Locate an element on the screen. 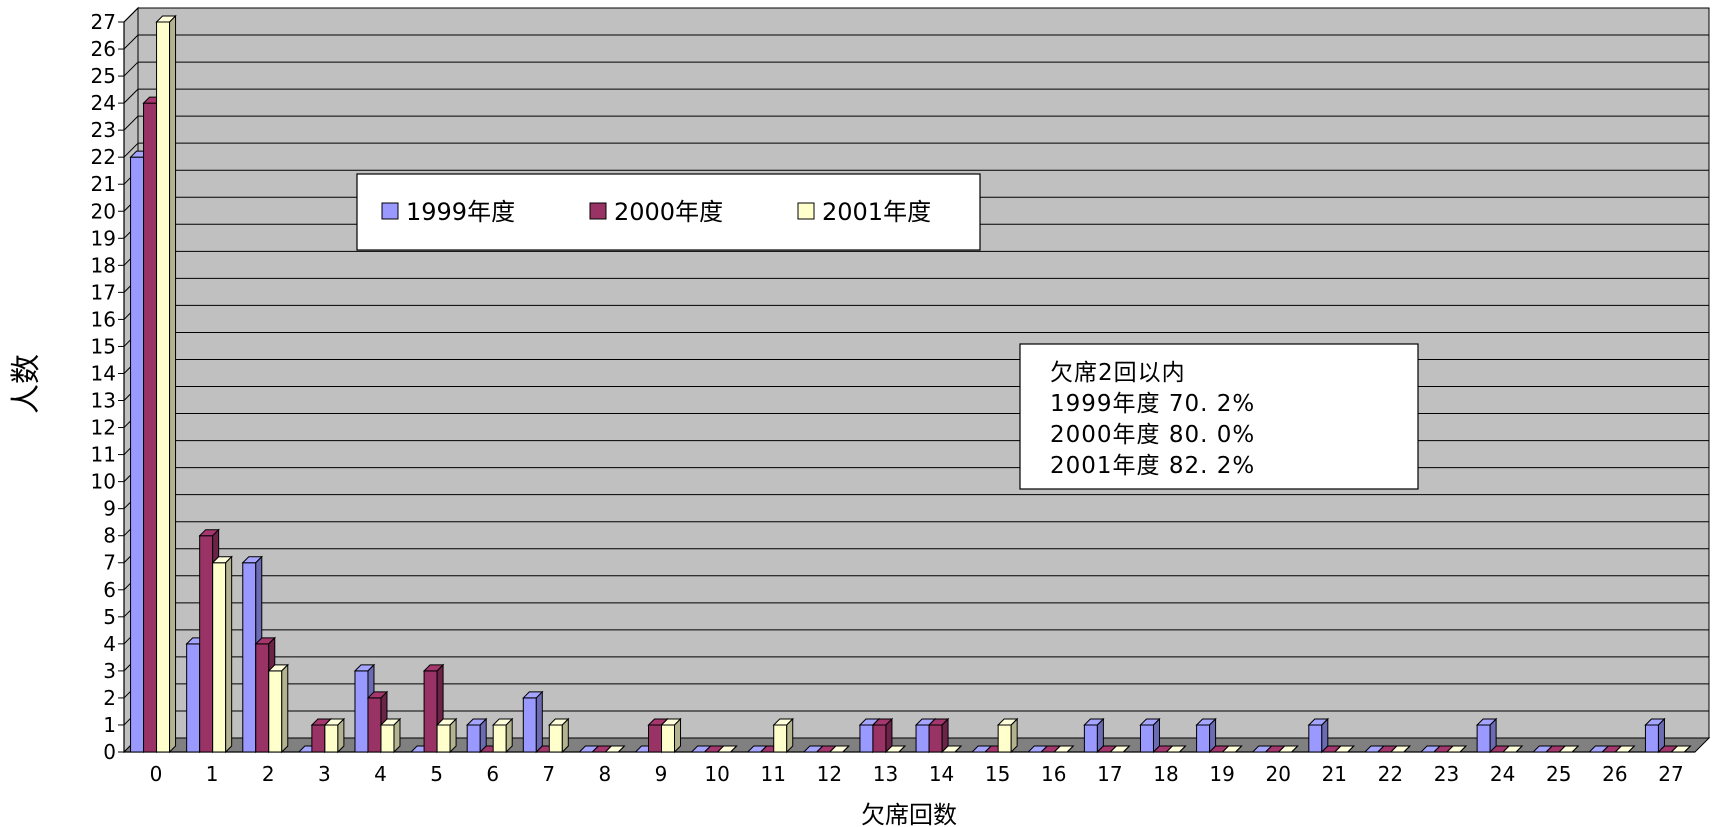 This screenshot has height=827, width=1714. y-tick-label: 23 is located at coordinates (103, 130).